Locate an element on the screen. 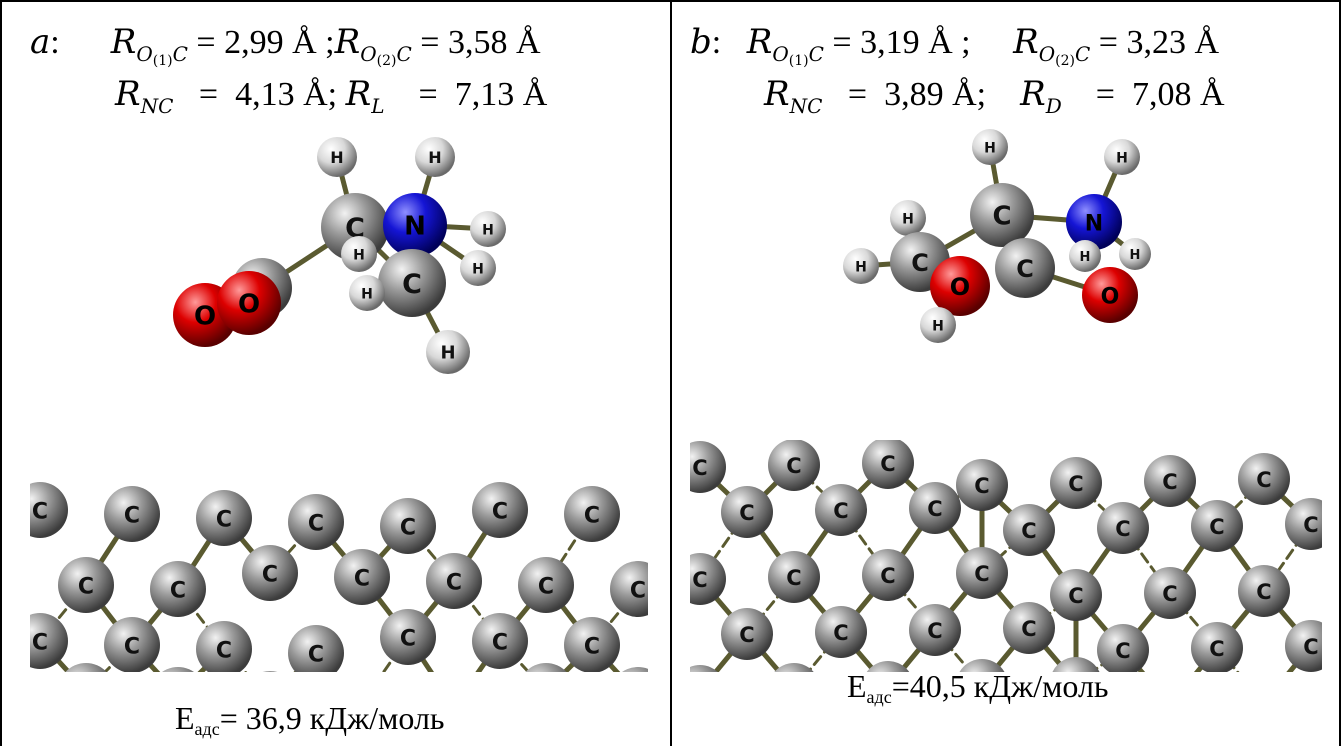  tube-a-atom-12: C is located at coordinates (546, 585).